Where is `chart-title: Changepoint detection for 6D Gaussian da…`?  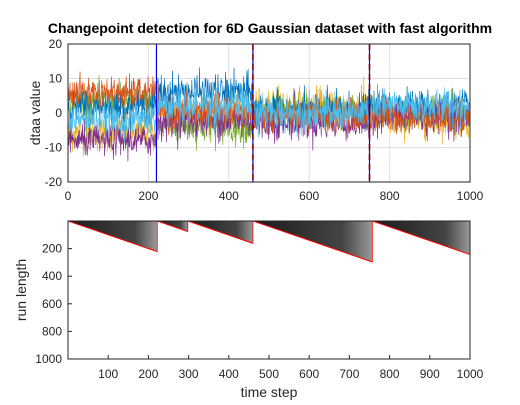 chart-title: Changepoint detection for 6D Gaussian da… is located at coordinates (270, 28).